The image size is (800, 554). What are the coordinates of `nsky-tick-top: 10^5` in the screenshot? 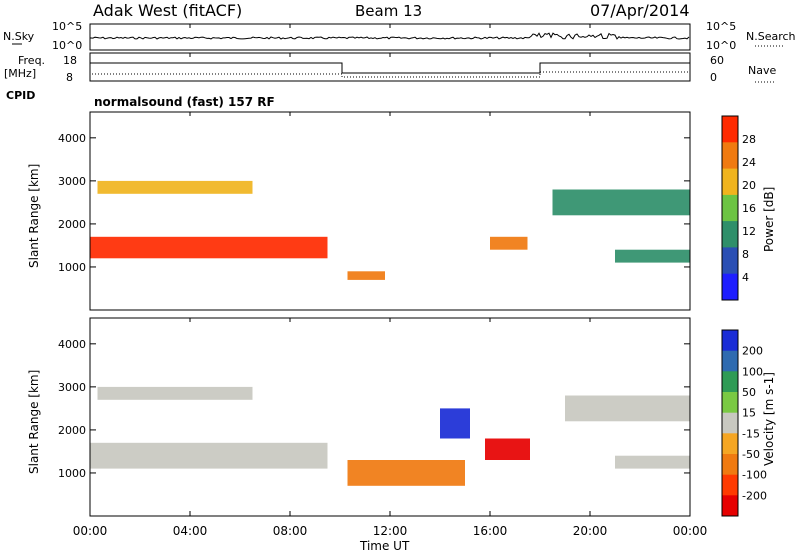 It's located at (67, 26).